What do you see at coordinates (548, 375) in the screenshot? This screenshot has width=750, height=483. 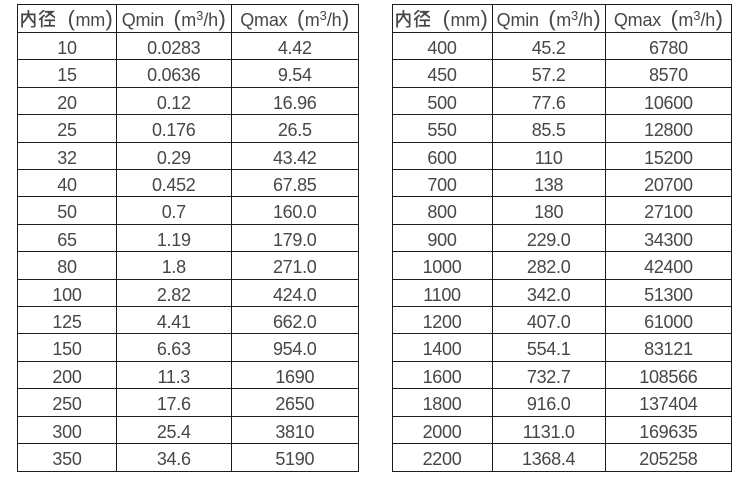 I see `table-cell: 732.7` at bounding box center [548, 375].